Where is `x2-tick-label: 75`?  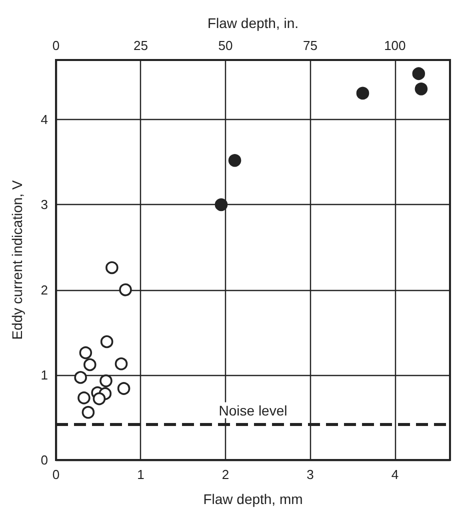
x2-tick-label: 75 is located at coordinates (310, 45).